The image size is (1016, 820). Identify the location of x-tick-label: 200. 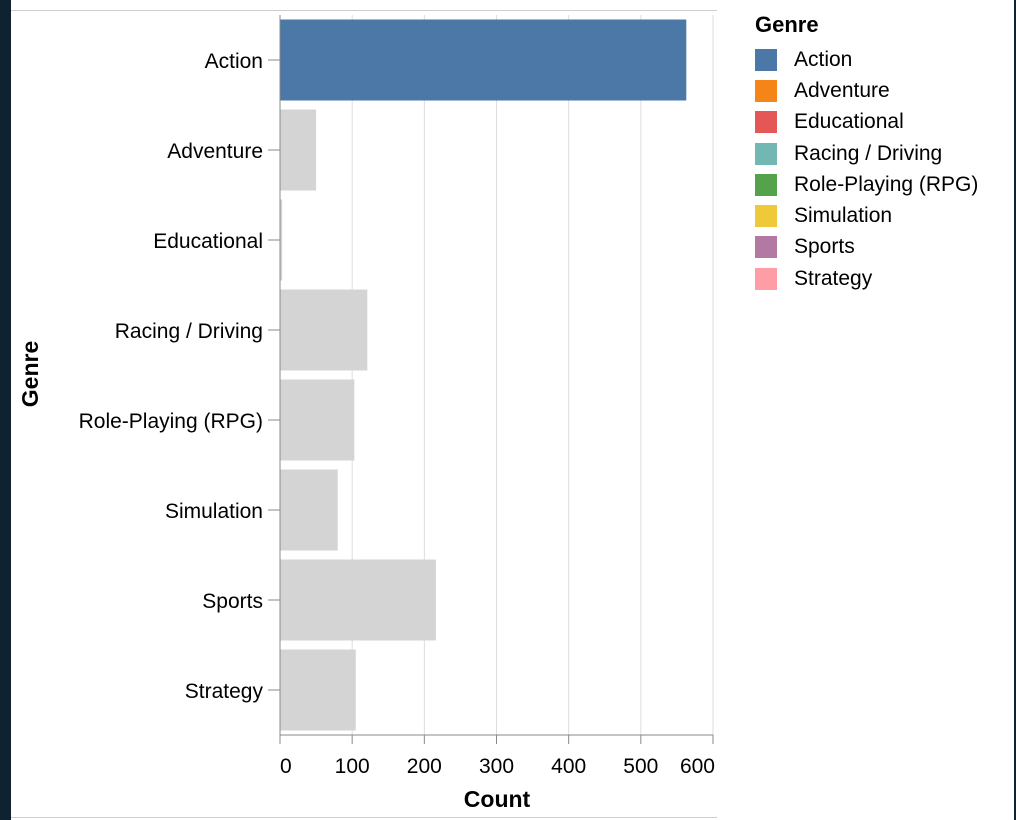
(424, 766).